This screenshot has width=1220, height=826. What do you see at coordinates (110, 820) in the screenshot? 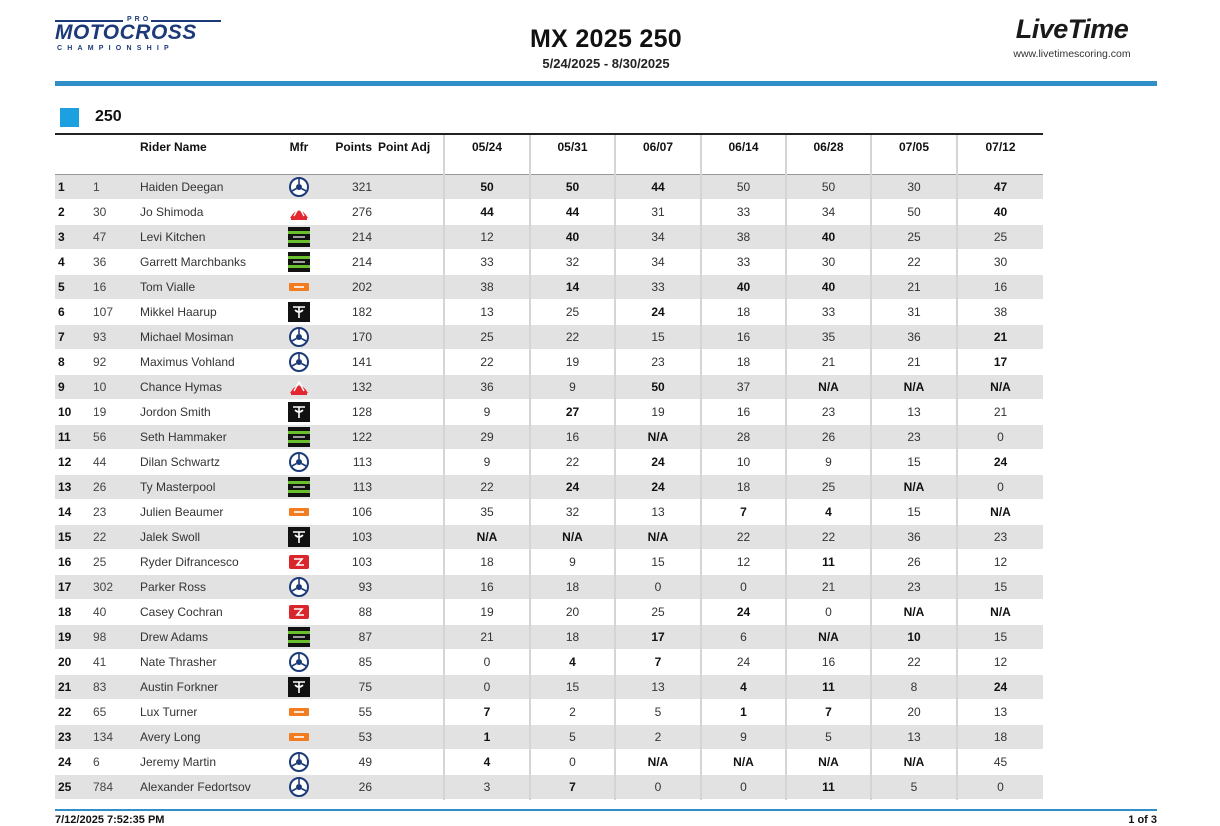
I see `footer-timestamp: 7/12/2025 7:52:35 PM` at bounding box center [110, 820].